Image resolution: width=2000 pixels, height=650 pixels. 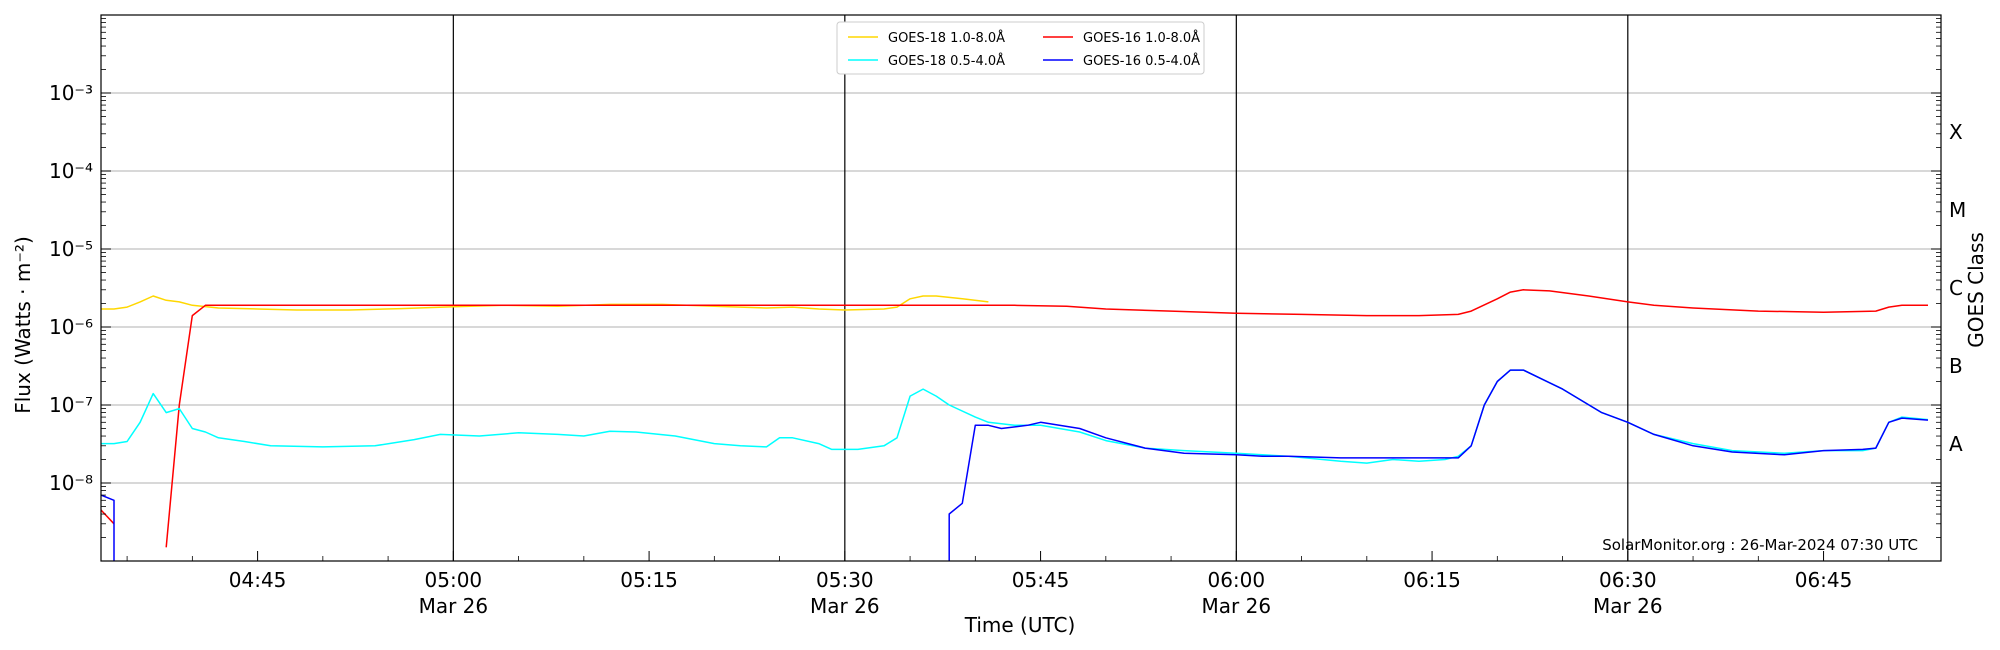 I want to click on x-tick-label: 06:30, so click(x=1628, y=580).